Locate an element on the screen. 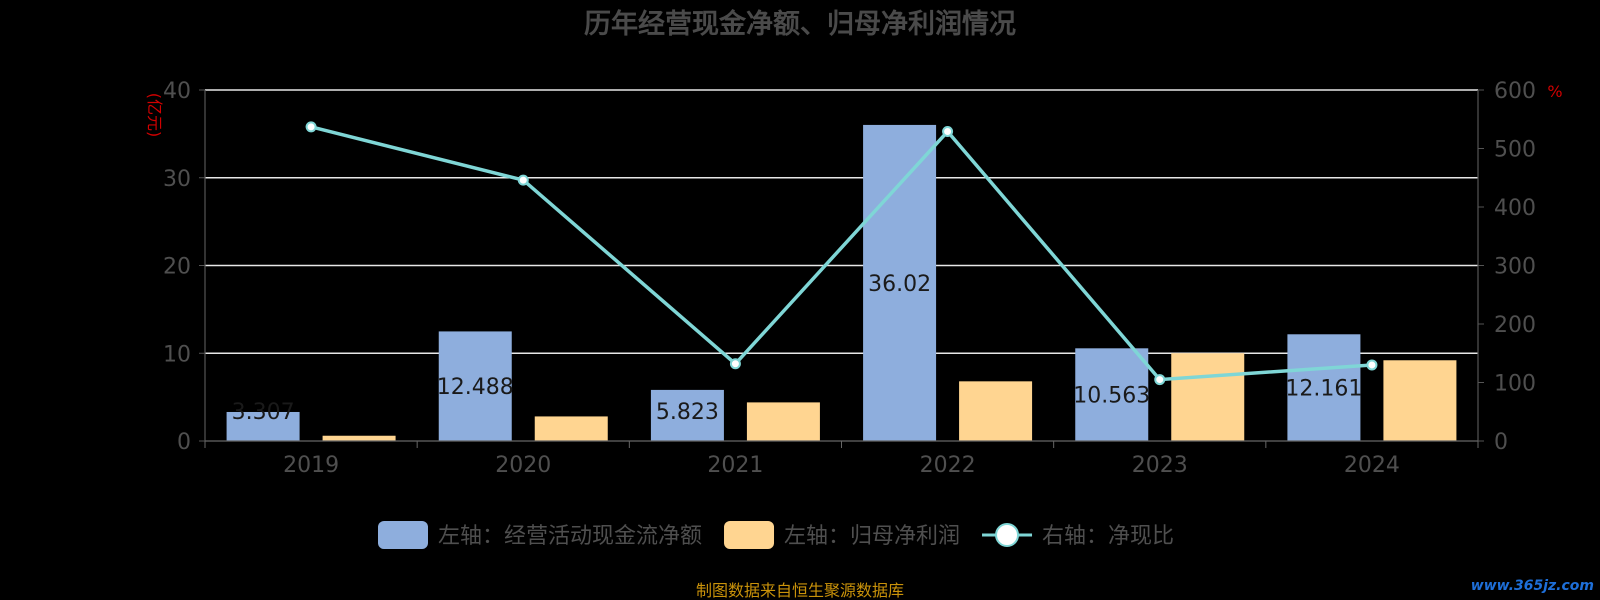 This screenshot has width=1600, height=600. bar-data-label: 10.563 is located at coordinates (1111, 396).